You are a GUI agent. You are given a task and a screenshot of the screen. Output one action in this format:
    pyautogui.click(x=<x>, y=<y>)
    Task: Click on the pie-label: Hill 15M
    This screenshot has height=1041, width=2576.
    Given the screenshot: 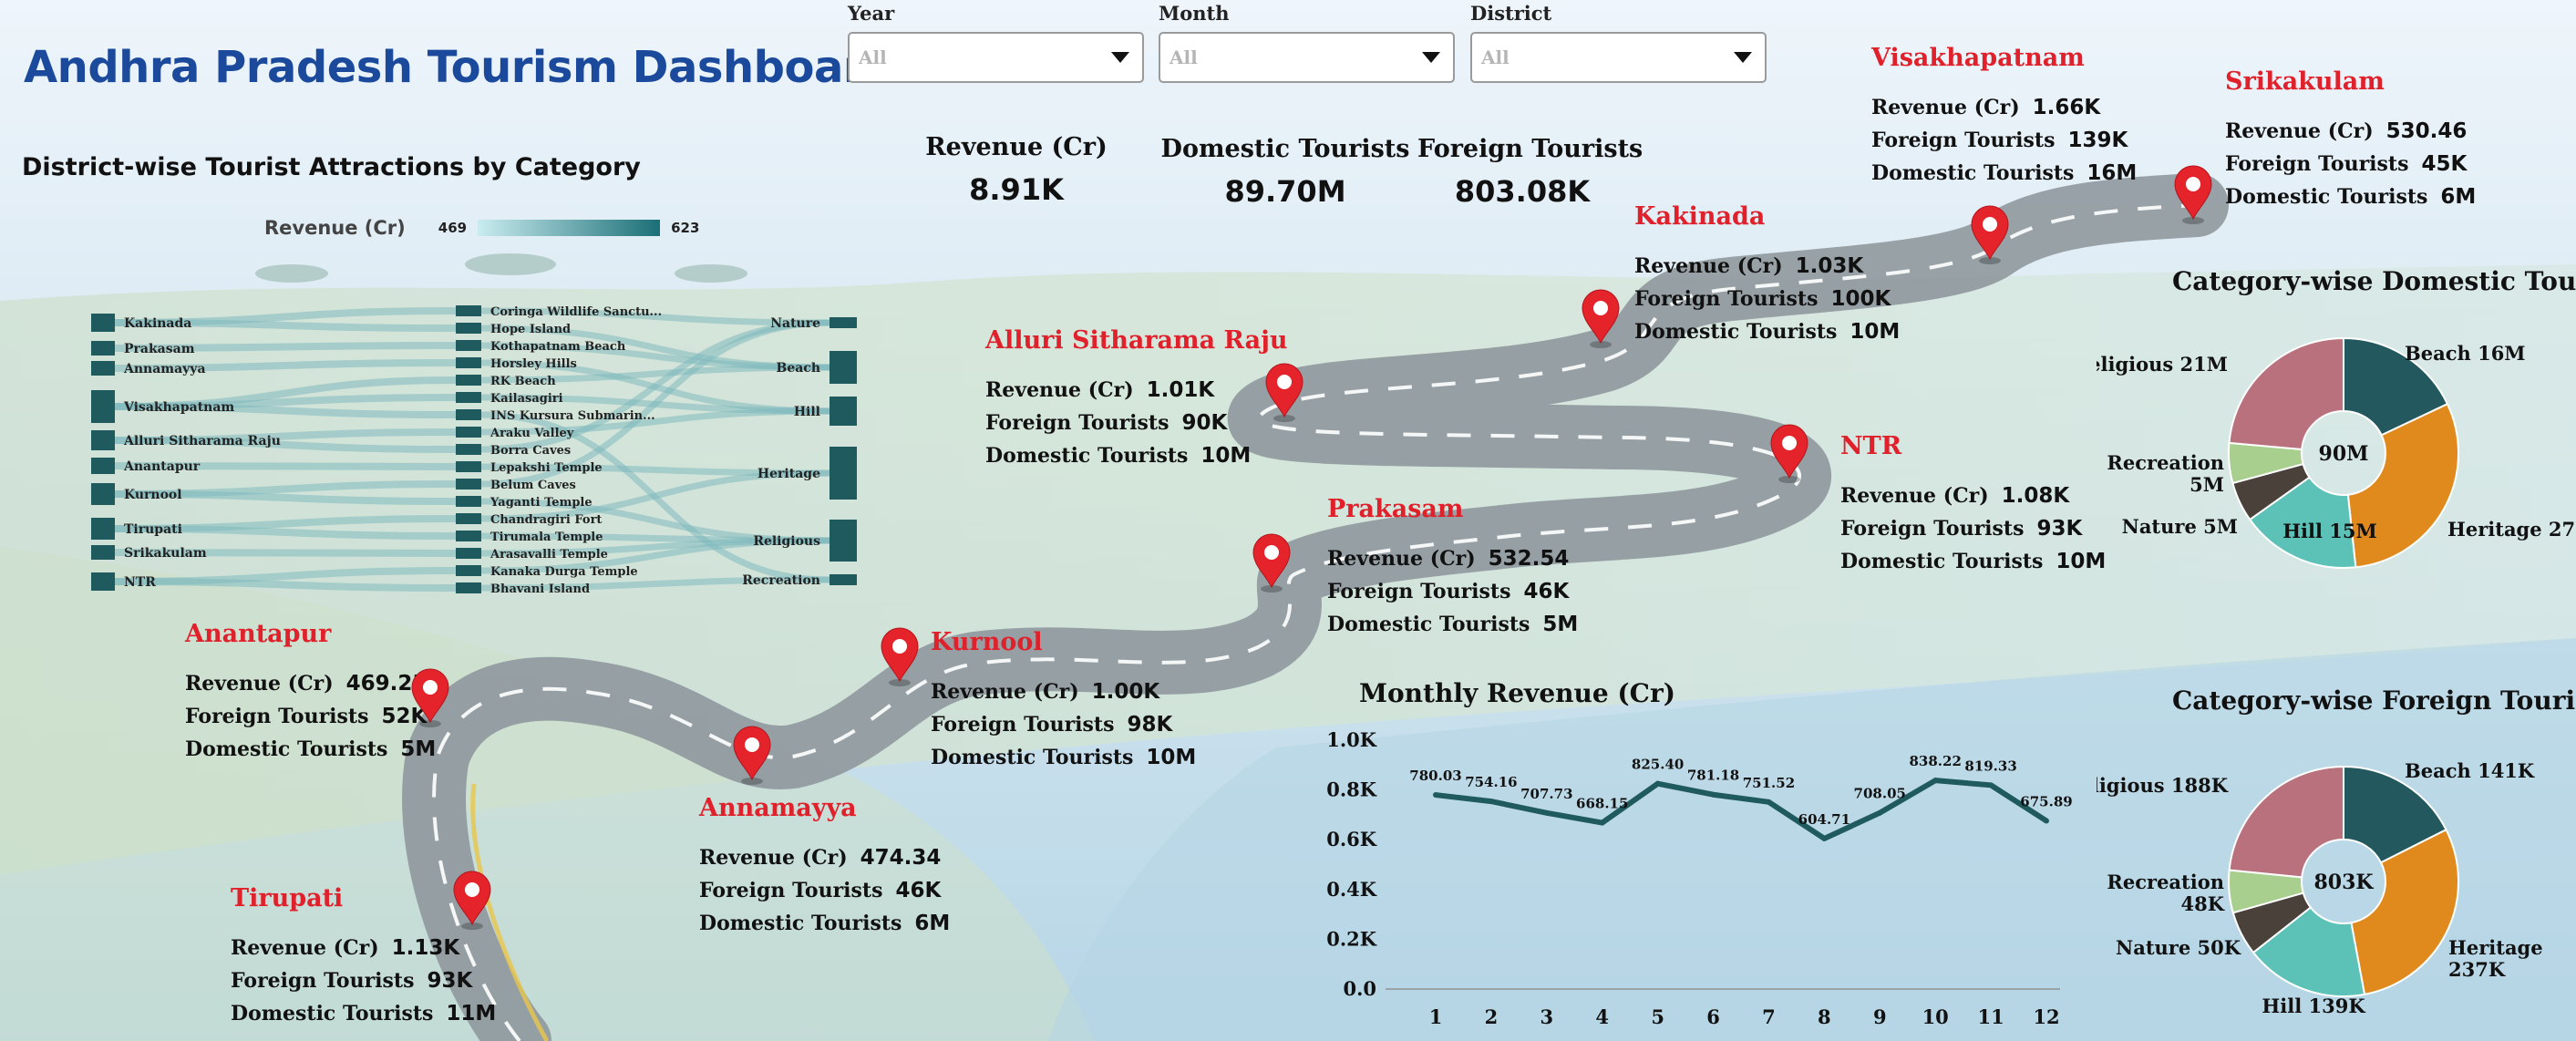 What is the action you would take?
    pyautogui.click(x=2329, y=531)
    